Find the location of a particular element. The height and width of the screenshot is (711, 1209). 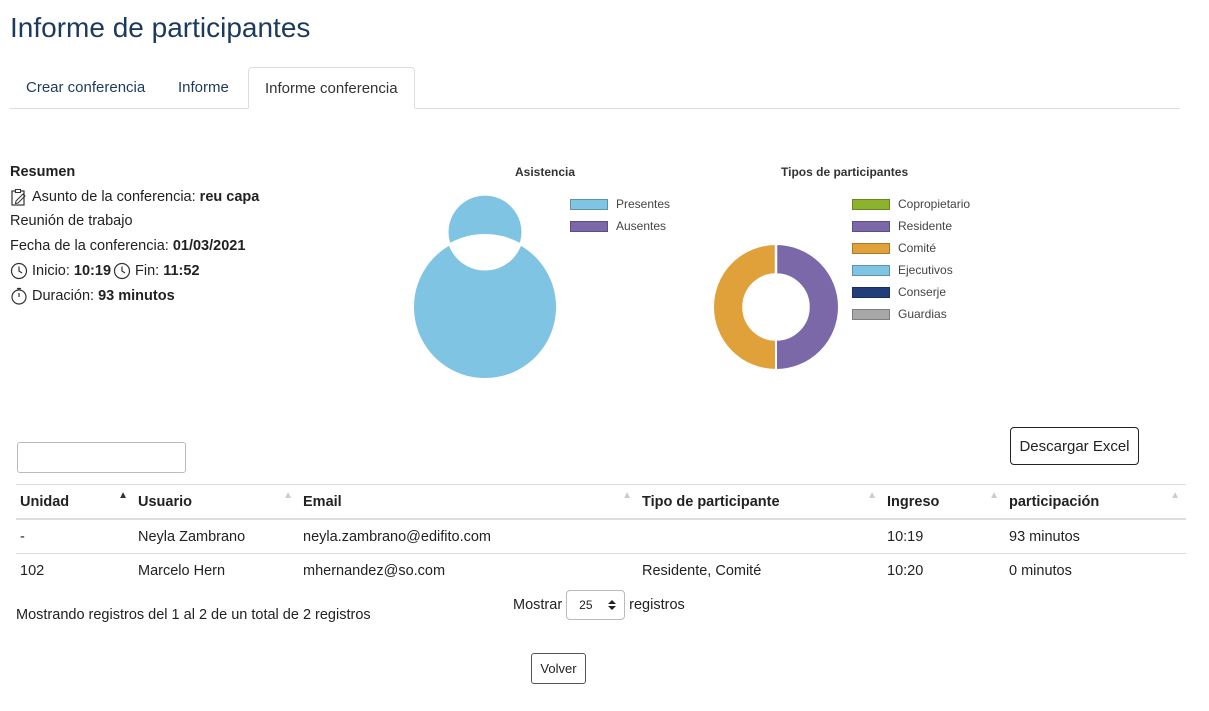

page-length-control: Mostrar 25 registros is located at coordinates (599, 605).